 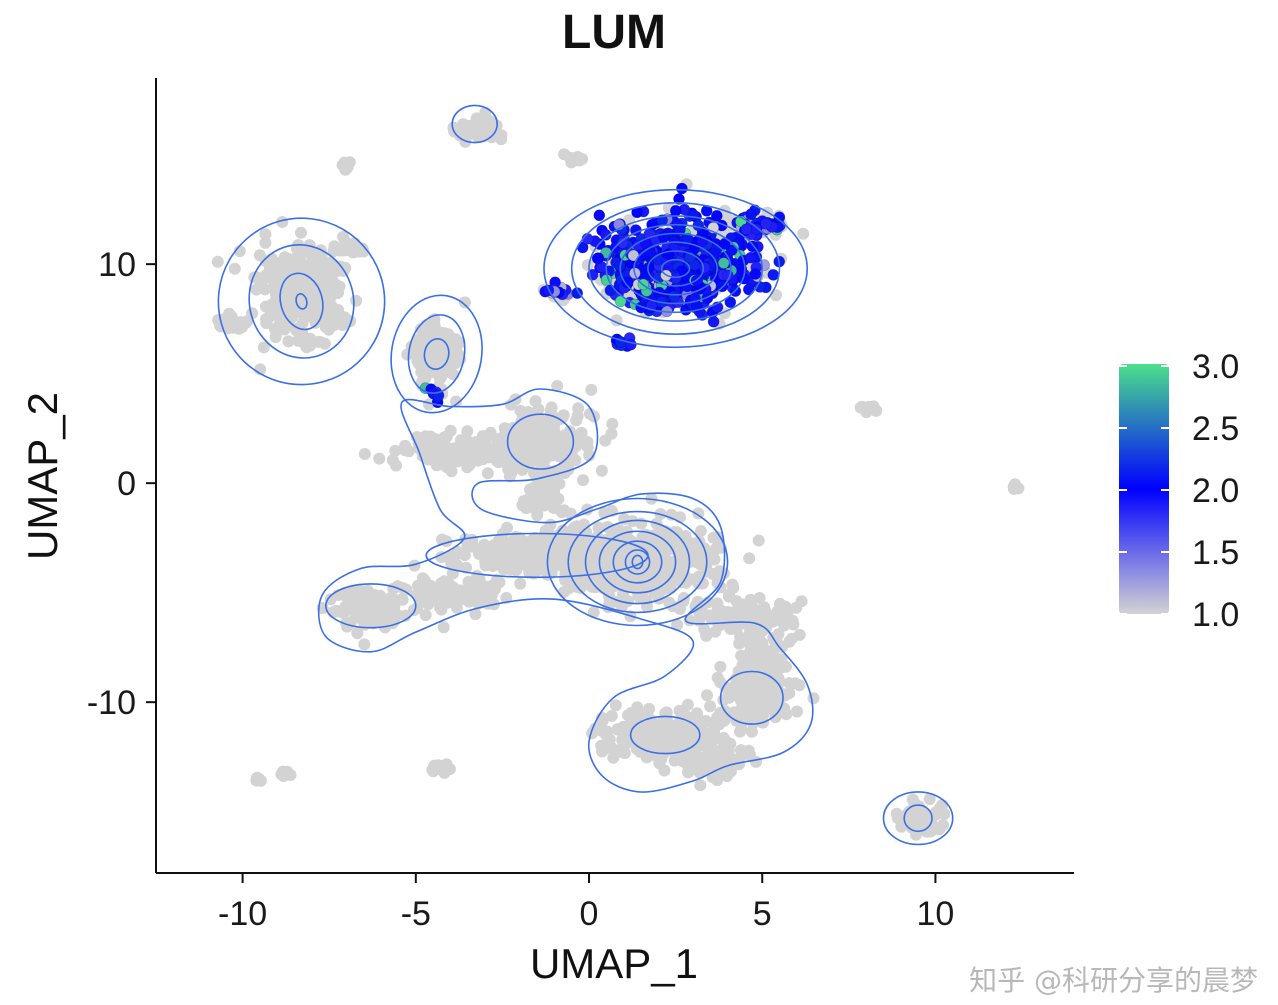 I want to click on x-tick-label: 0, so click(x=589, y=914).